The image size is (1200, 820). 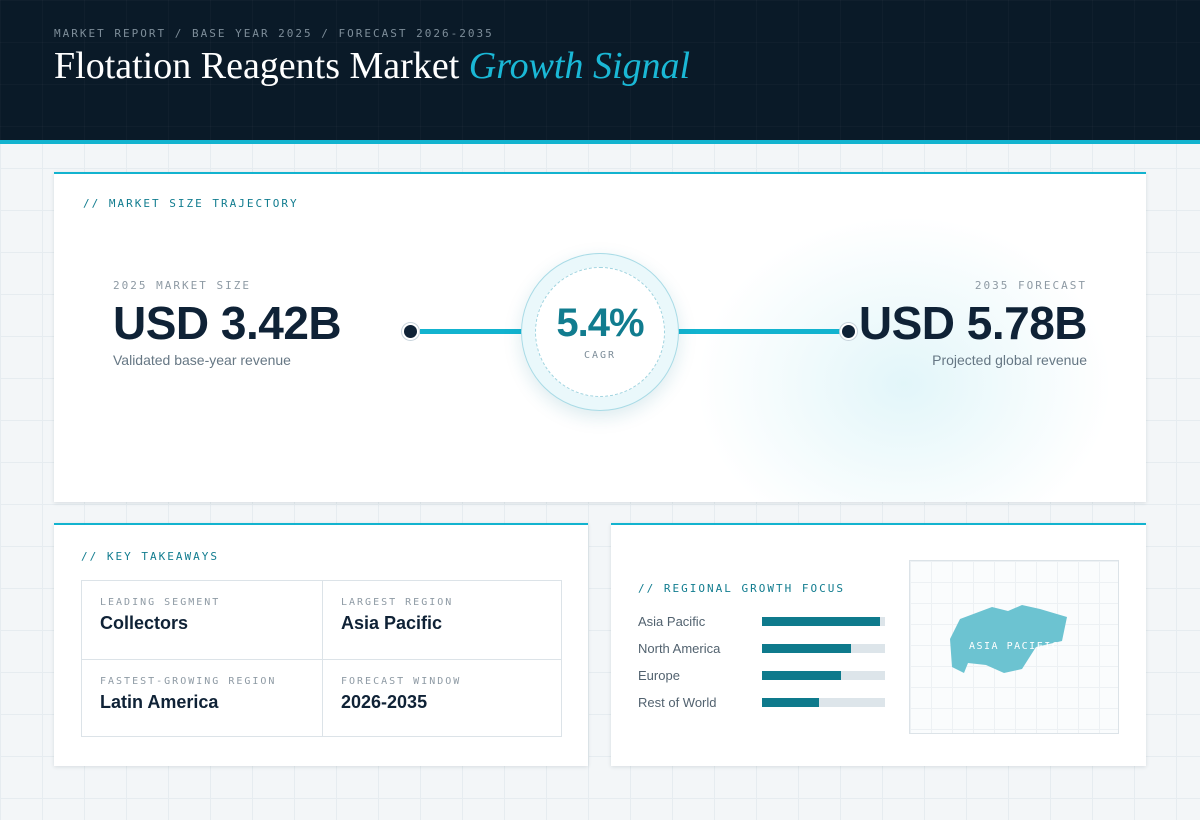 I want to click on takeaway-leading-segment: LEADING SEGMENT Collectors, so click(x=202, y=620).